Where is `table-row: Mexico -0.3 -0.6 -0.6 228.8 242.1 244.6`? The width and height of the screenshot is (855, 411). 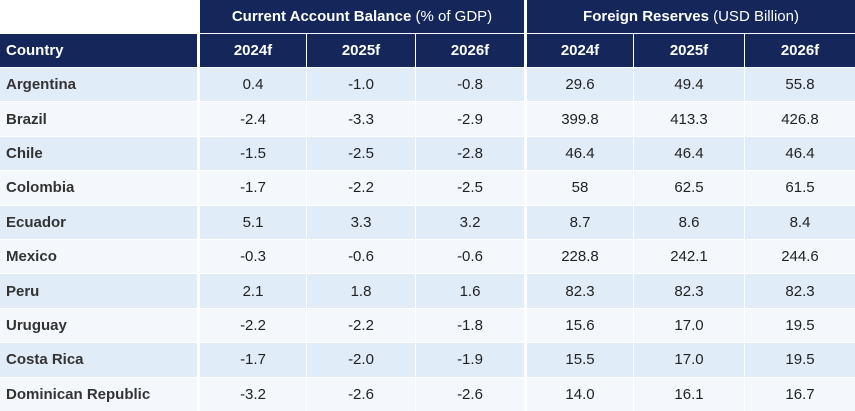 table-row: Mexico -0.3 -0.6 -0.6 228.8 242.1 244.6 is located at coordinates (427, 256).